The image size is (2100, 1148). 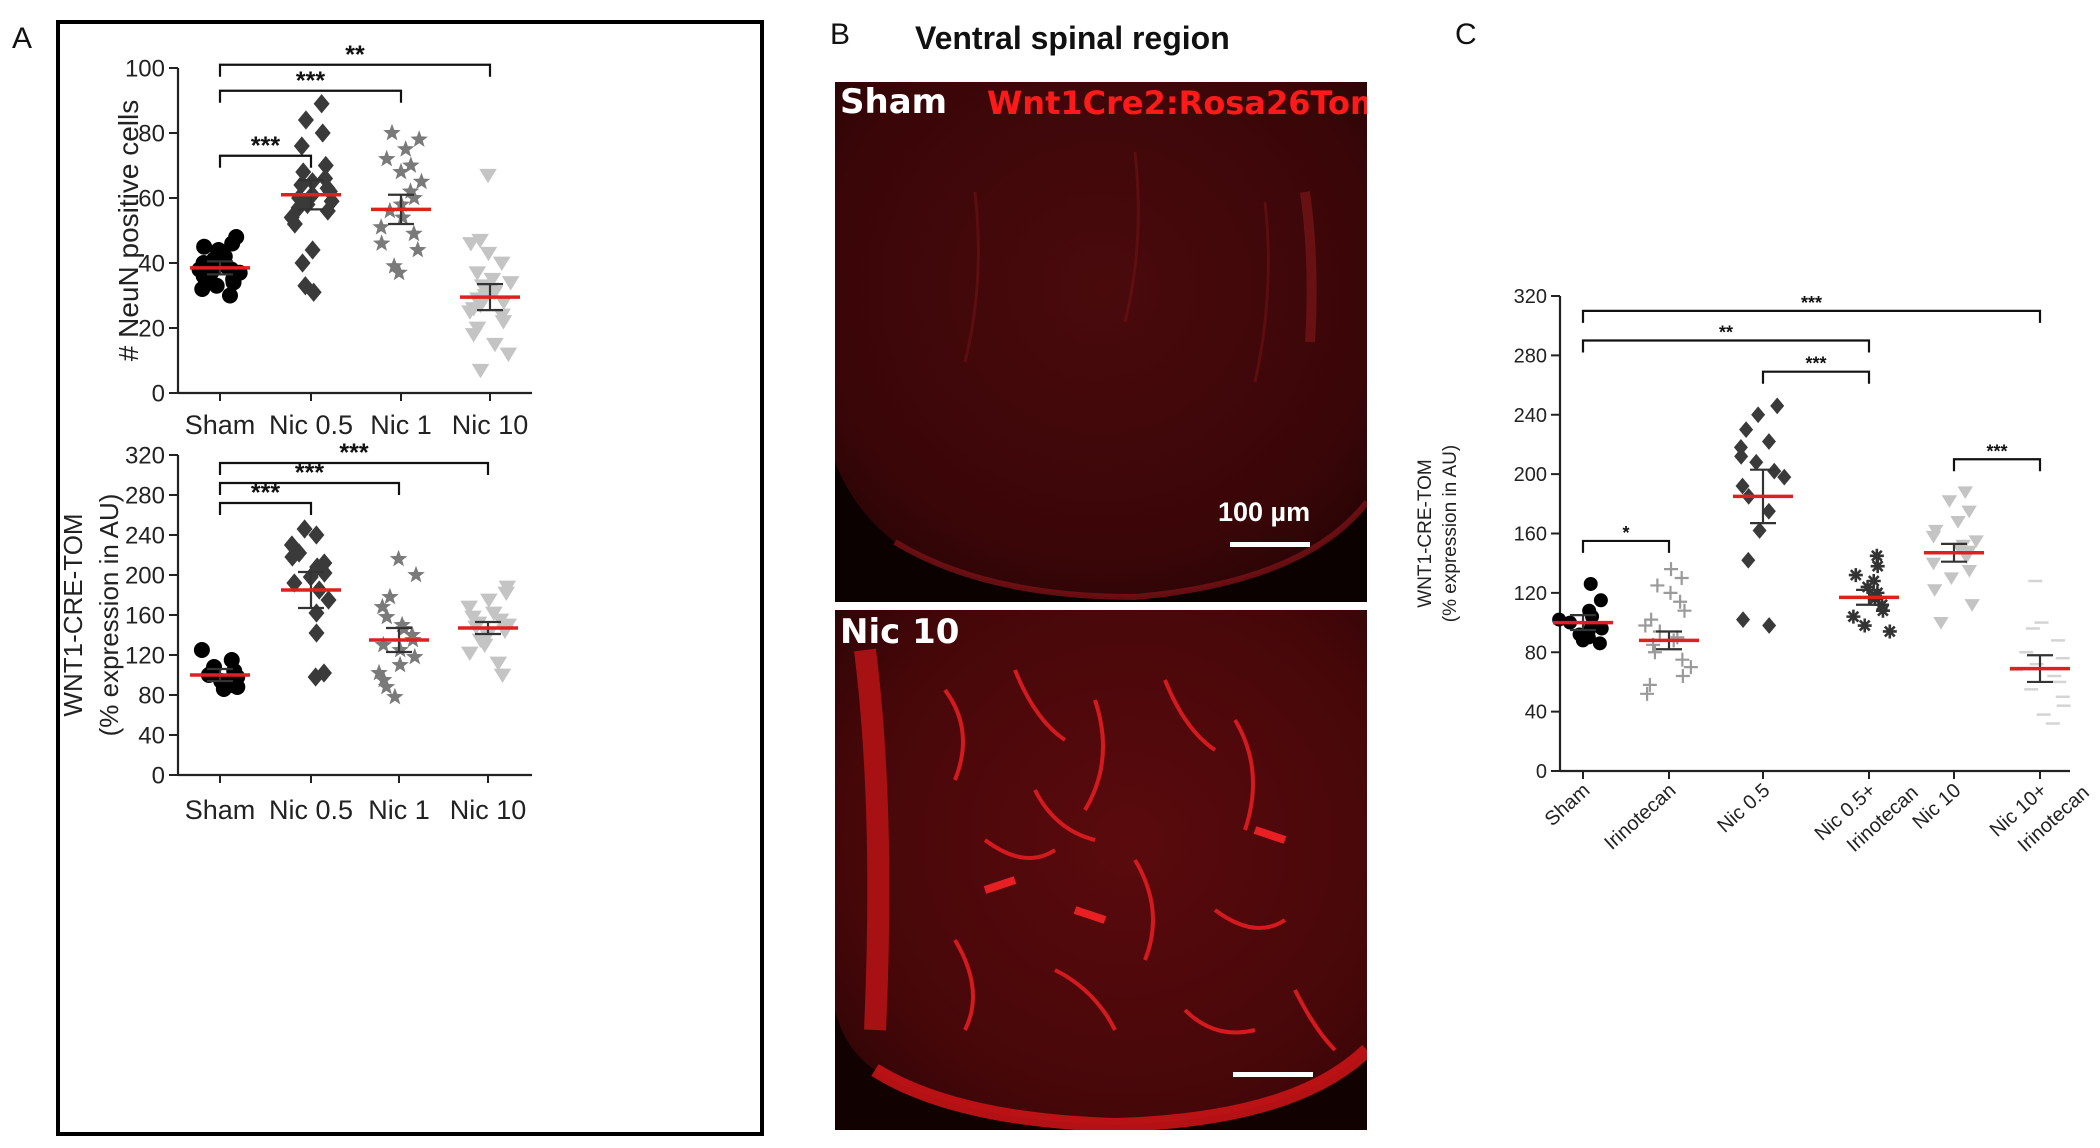 I want to click on x-tick-label-A-bottom: Nic 1, so click(x=399, y=810).